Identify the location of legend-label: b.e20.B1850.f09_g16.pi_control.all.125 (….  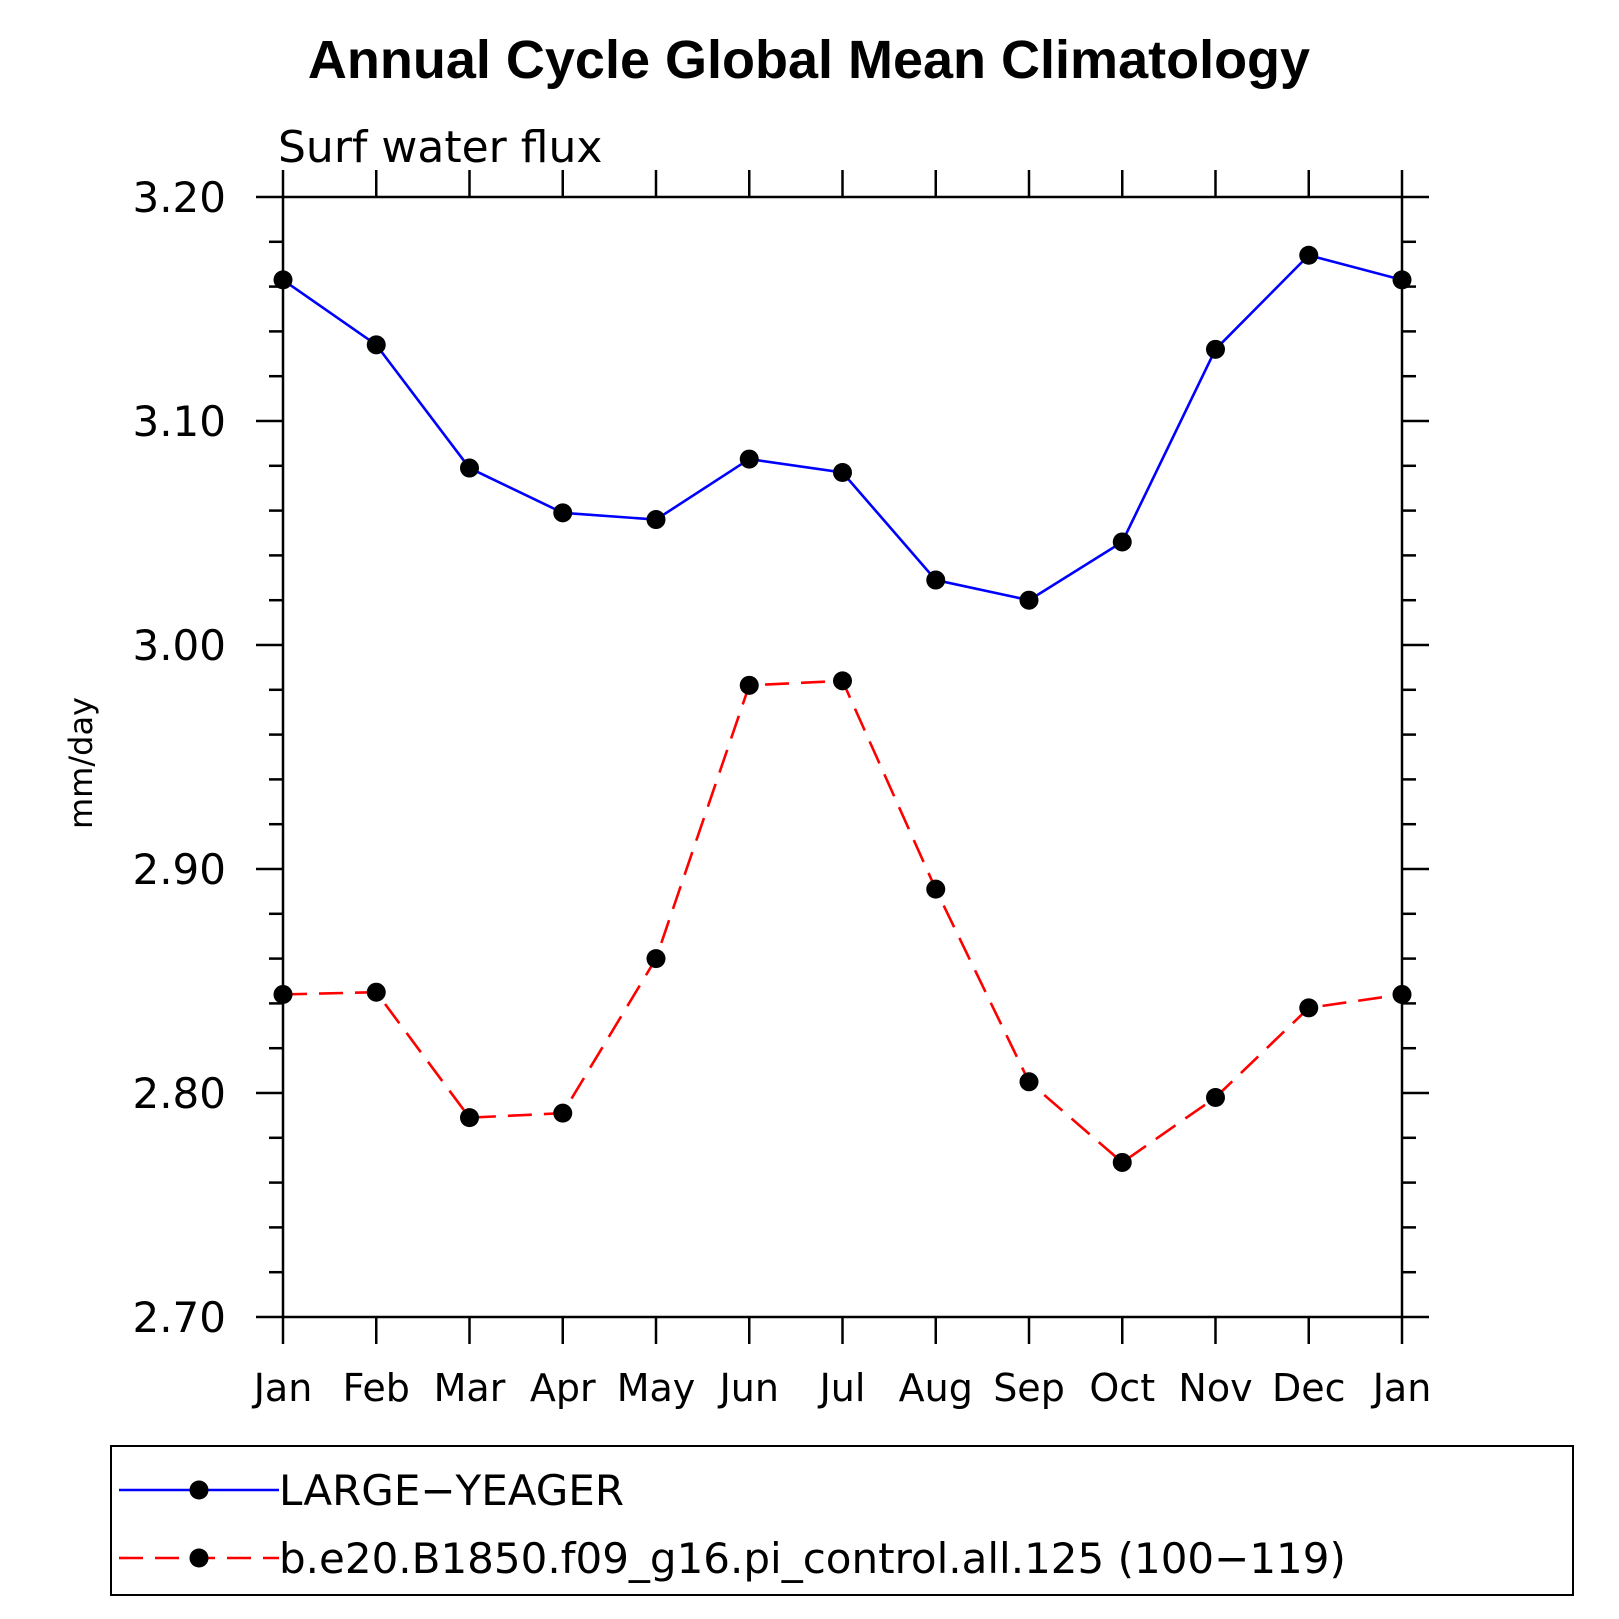
(812, 1558).